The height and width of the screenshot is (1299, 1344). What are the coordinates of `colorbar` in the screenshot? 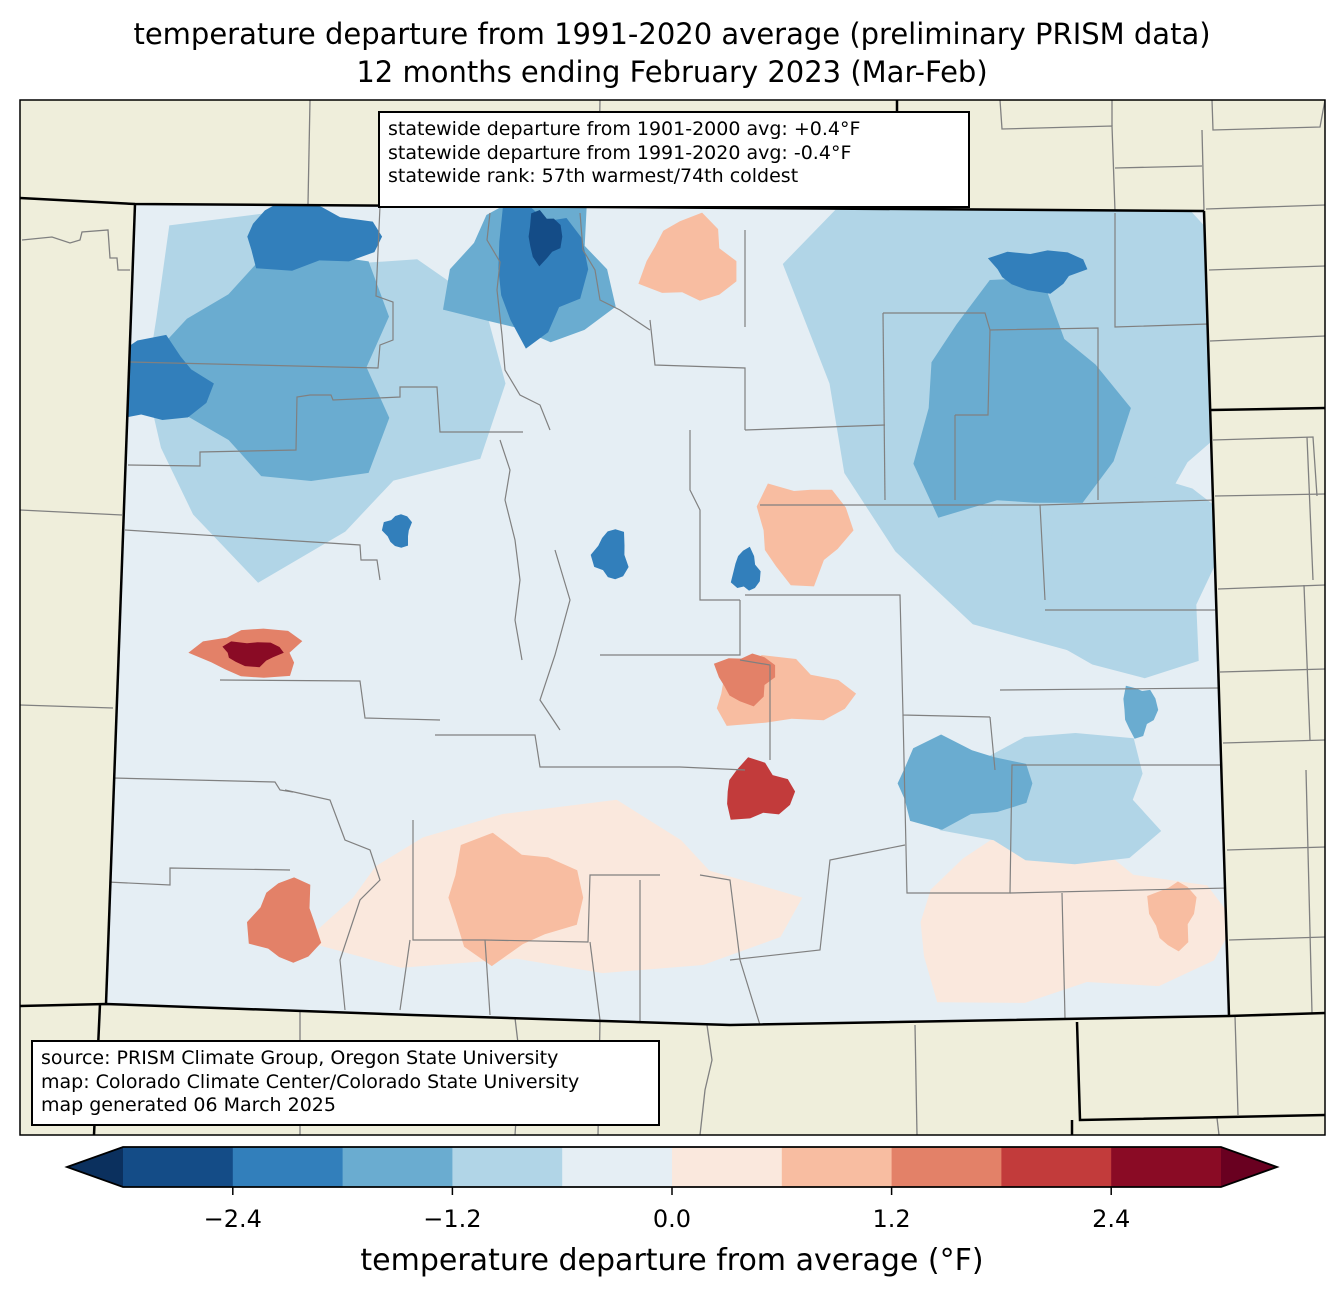 It's located at (672, 1170).